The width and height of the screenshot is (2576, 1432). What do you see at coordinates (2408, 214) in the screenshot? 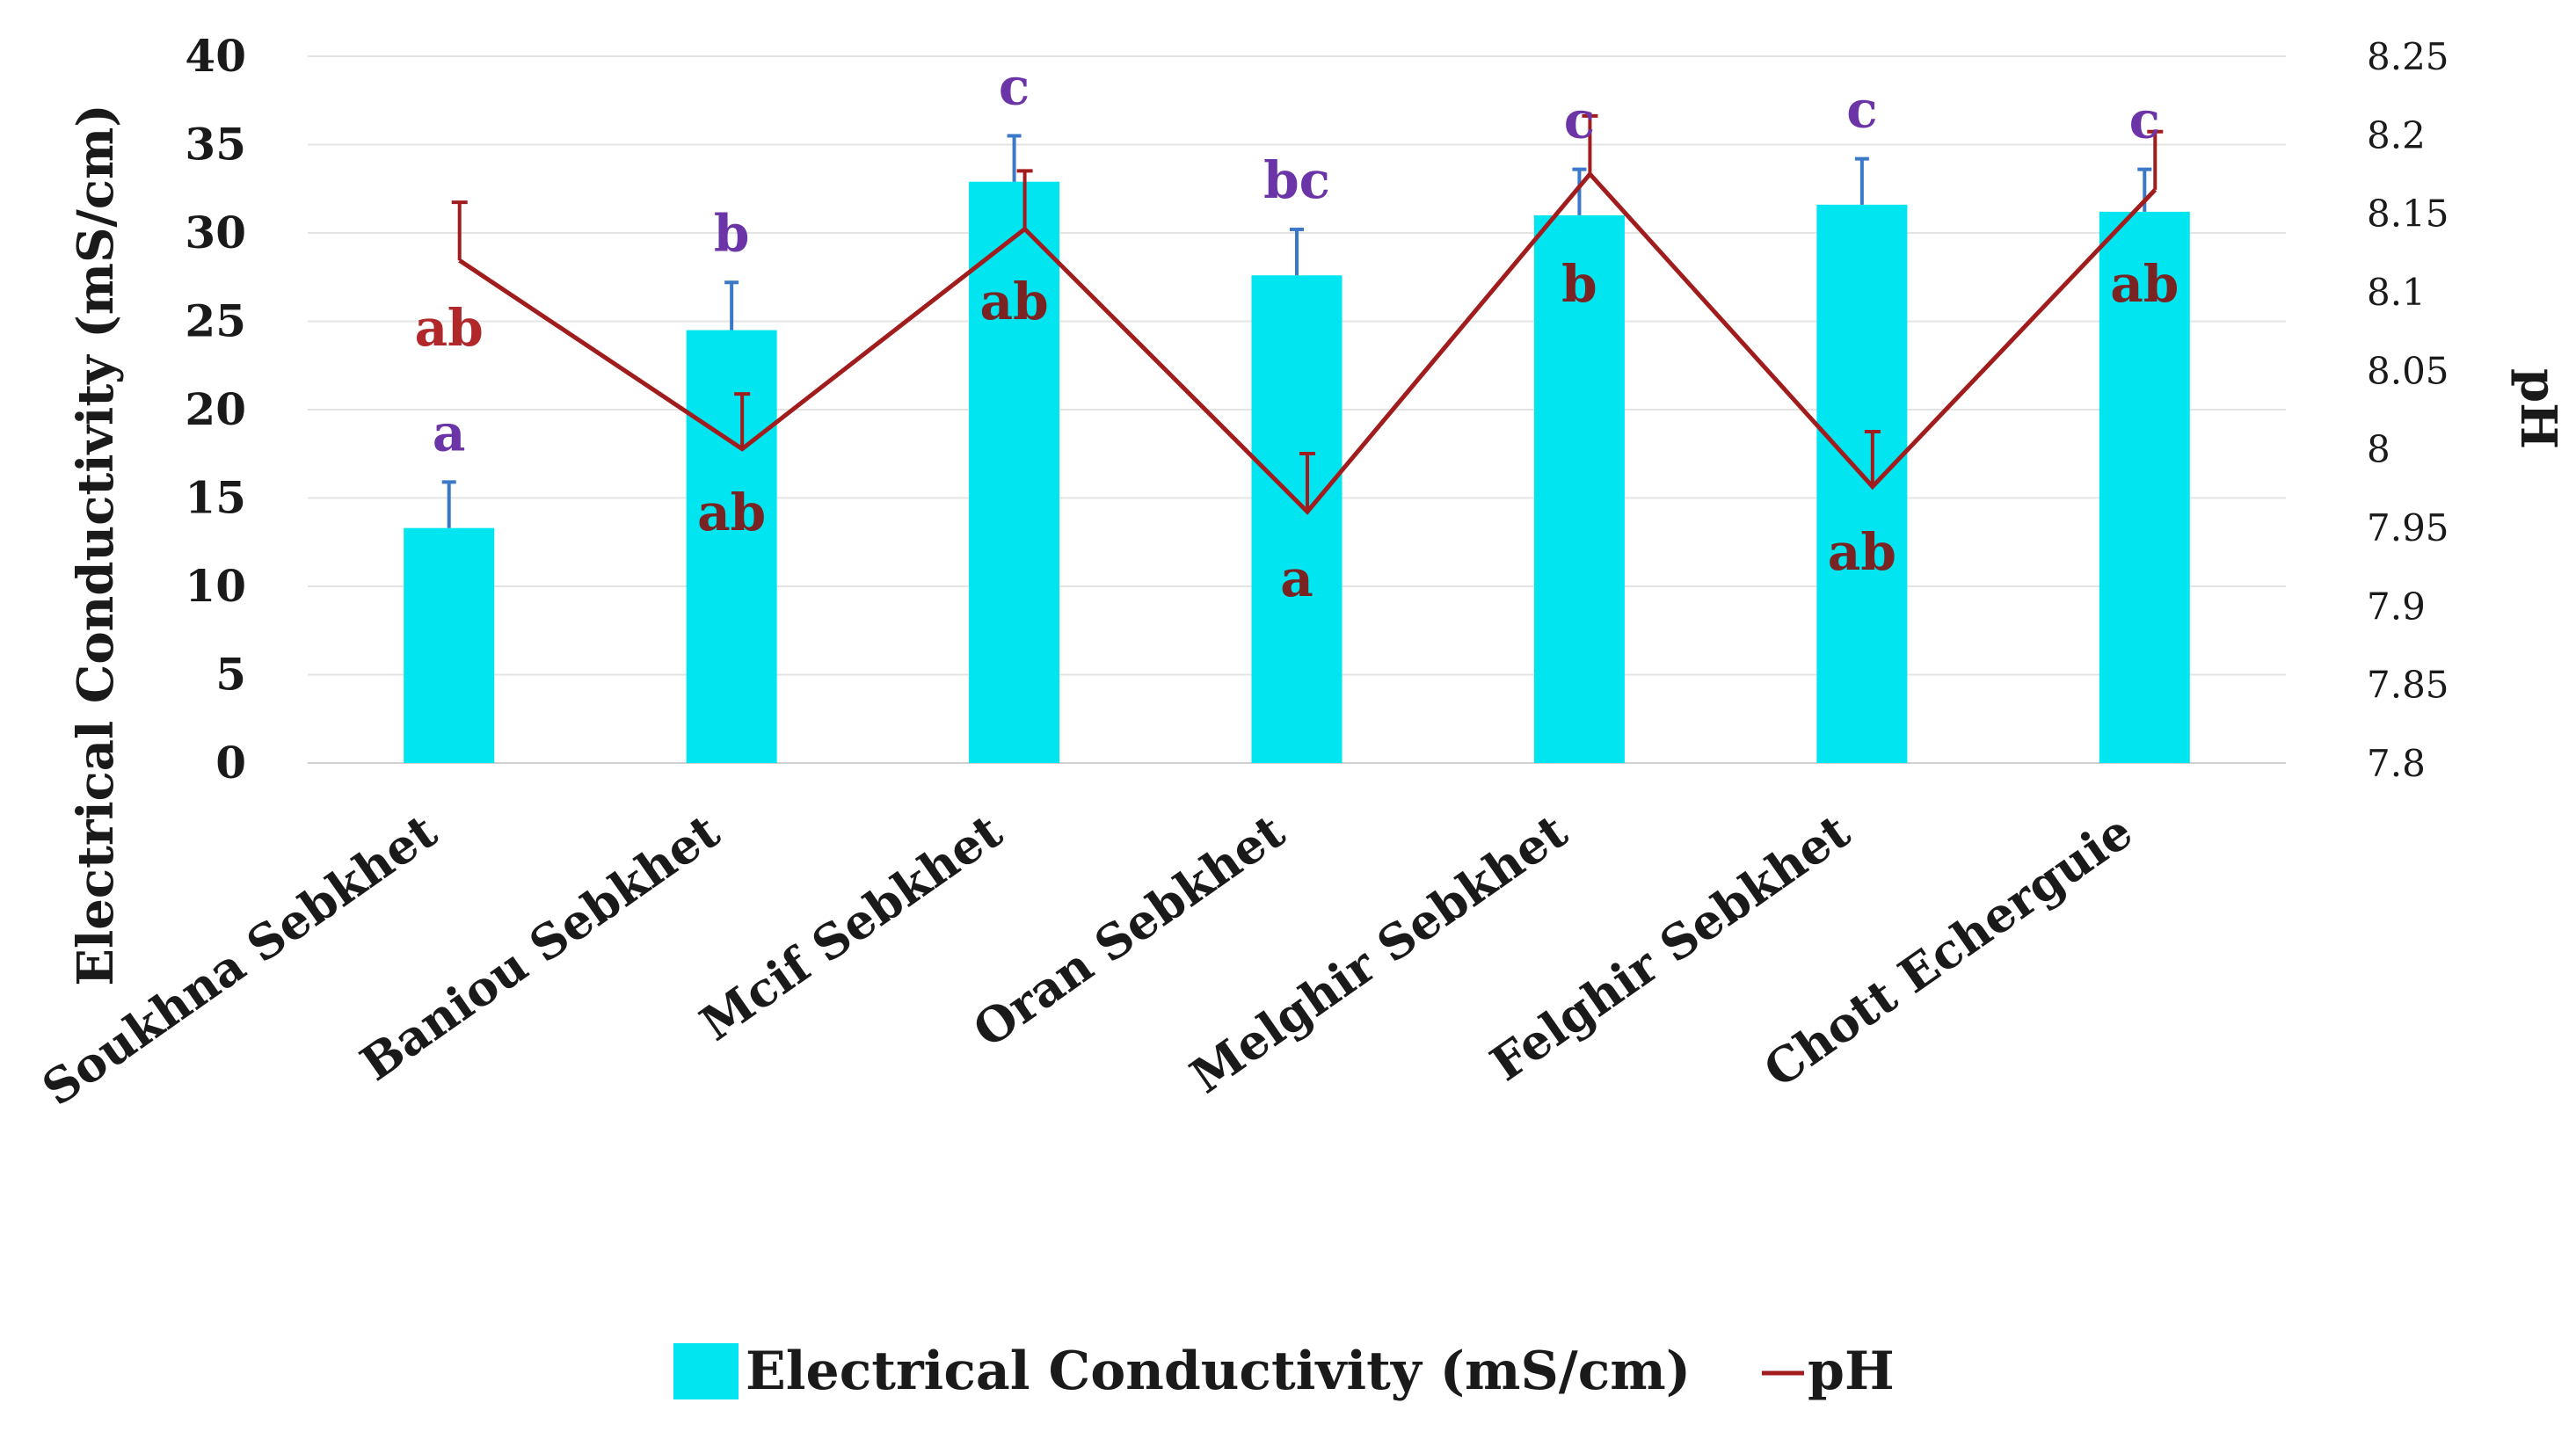
I see `y2-tick-label: 8.15` at bounding box center [2408, 214].